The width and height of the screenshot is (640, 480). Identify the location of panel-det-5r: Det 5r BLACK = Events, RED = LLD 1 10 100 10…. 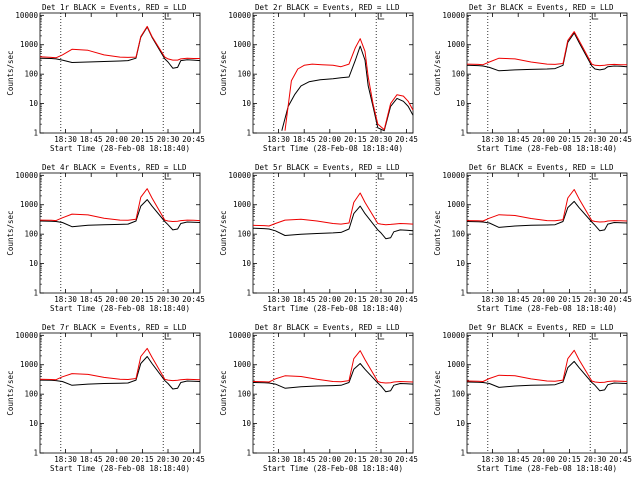
(318, 238).